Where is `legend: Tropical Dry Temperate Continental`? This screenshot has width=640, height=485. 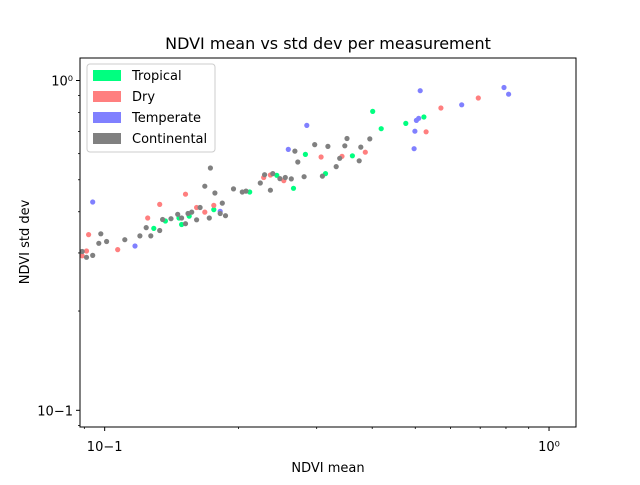
legend: Tropical Dry Temperate Continental is located at coordinates (151, 108).